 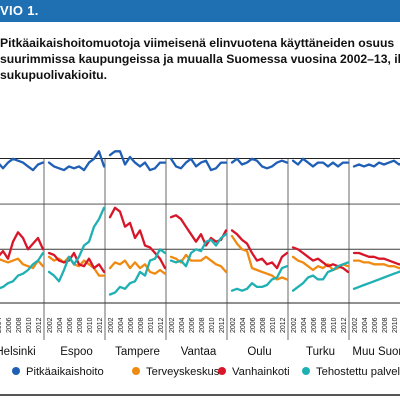 What do you see at coordinates (358, 372) in the screenshot?
I see `legend-label: Tehostettu palveluasuminen` at bounding box center [358, 372].